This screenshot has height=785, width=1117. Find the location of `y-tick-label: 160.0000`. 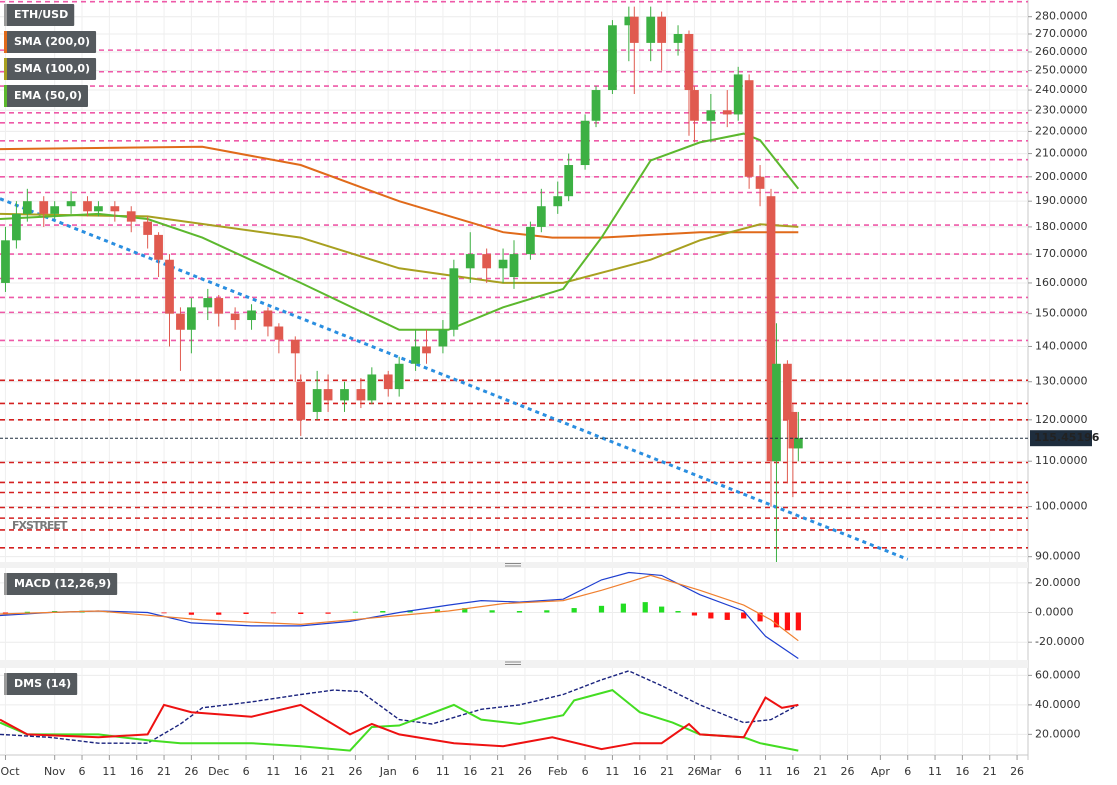

y-tick-label: 160.0000 is located at coordinates (1061, 282).